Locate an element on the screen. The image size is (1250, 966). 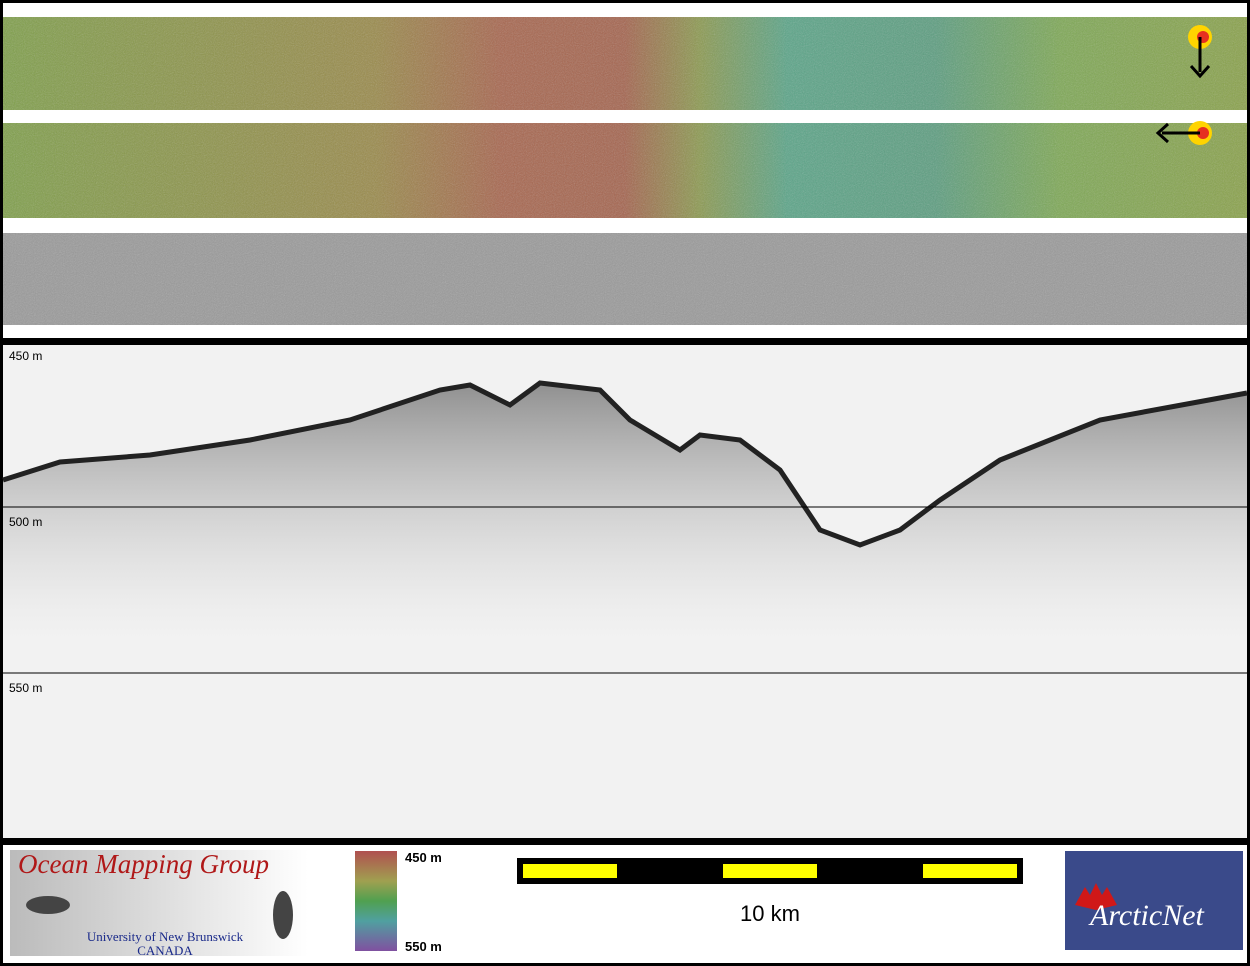
maple-leaf is located at coordinates (1096, 896).